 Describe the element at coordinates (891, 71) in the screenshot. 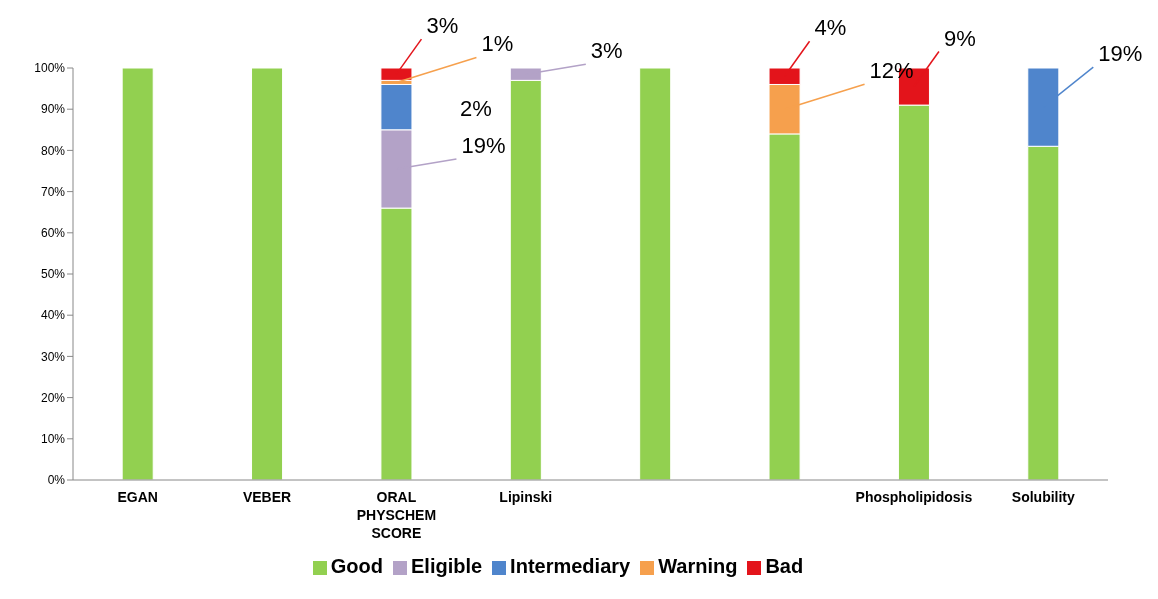

I see `data-label: 12%` at that location.